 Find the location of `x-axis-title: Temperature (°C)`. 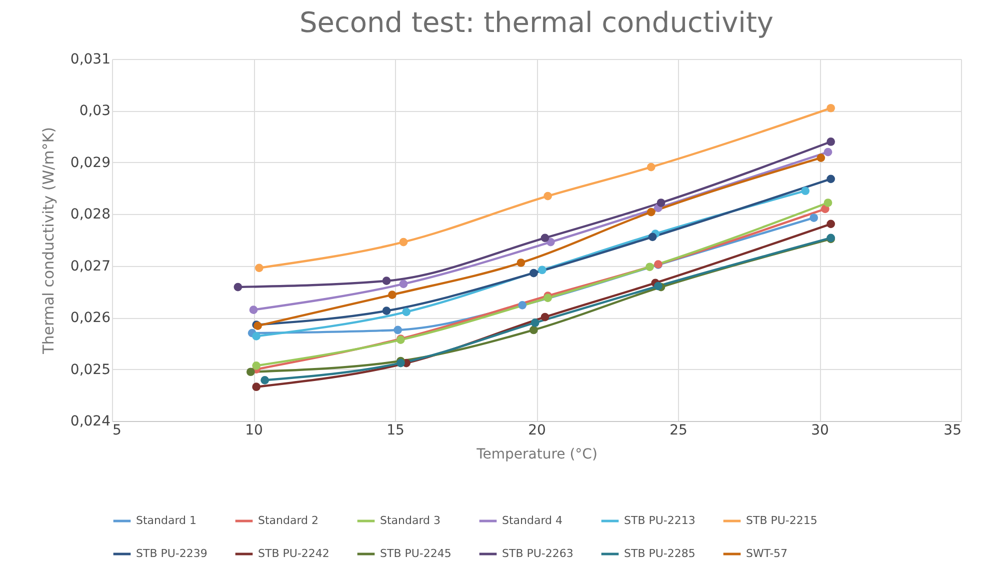

x-axis-title: Temperature (°C) is located at coordinates (537, 454).